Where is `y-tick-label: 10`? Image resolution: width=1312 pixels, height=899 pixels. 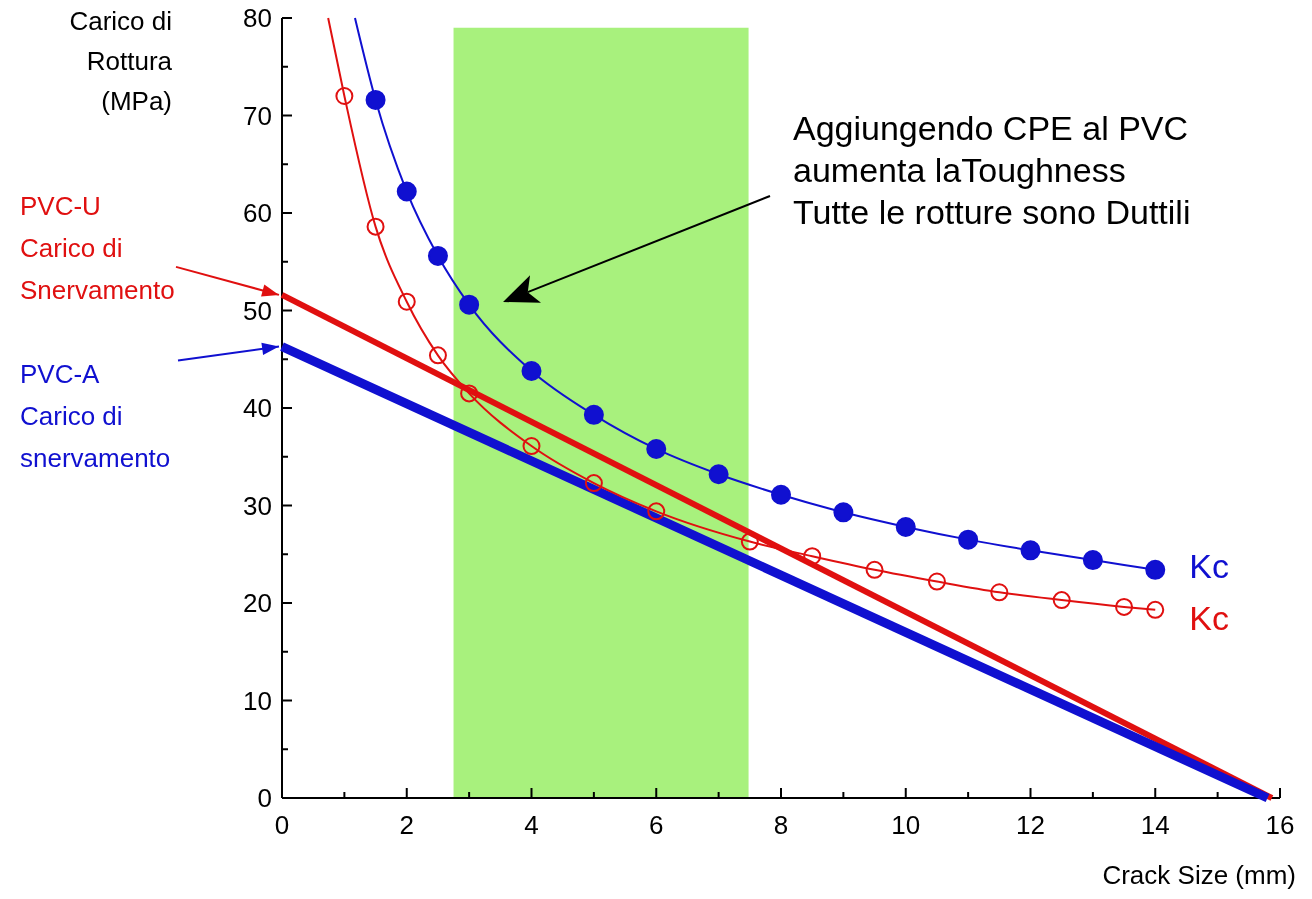
y-tick-label: 10 is located at coordinates (257, 700).